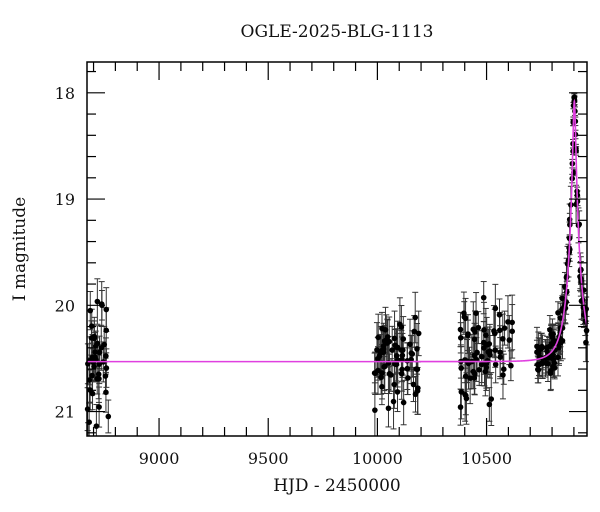 Image resolution: width=600 pixels, height=512 pixels. What do you see at coordinates (65, 199) in the screenshot?
I see `y-tick-label: 19` at bounding box center [65, 199].